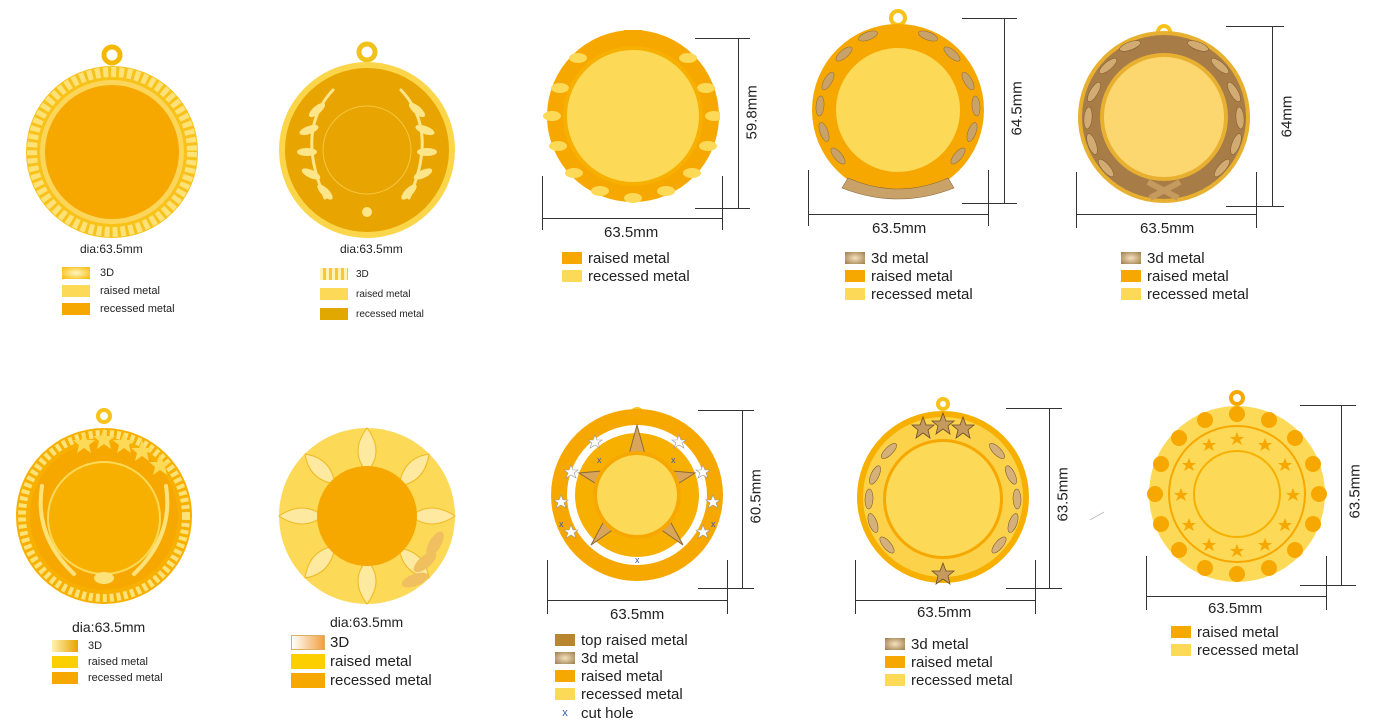 The width and height of the screenshot is (1378, 728). Describe the element at coordinates (109, 627) in the screenshot. I see `medal-6-caption: dia:63.5mm` at that location.